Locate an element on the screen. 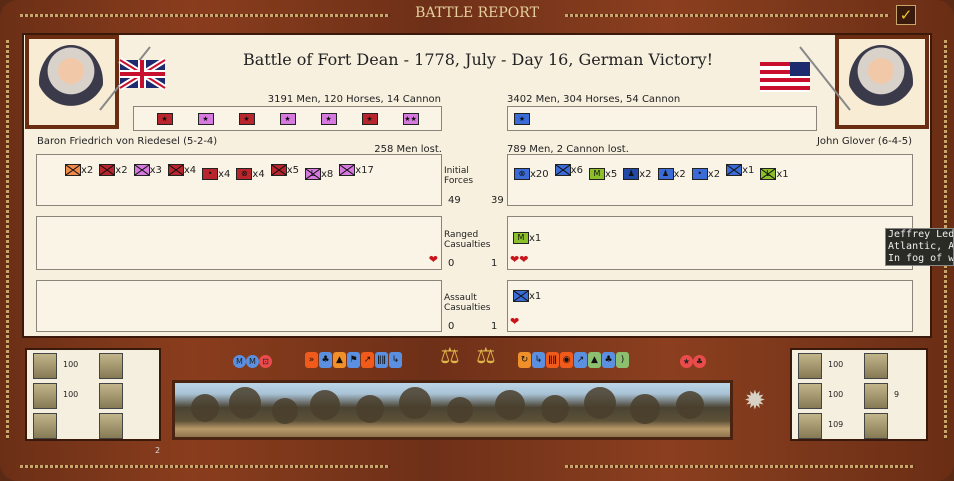  leader-icon: ★★ is located at coordinates (410, 118).